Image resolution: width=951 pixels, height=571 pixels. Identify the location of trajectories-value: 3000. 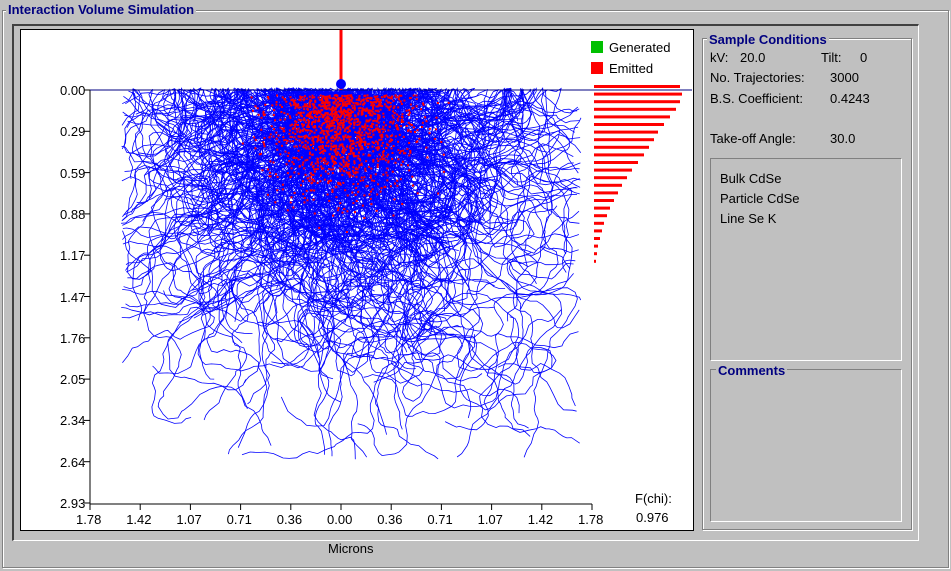
(844, 77).